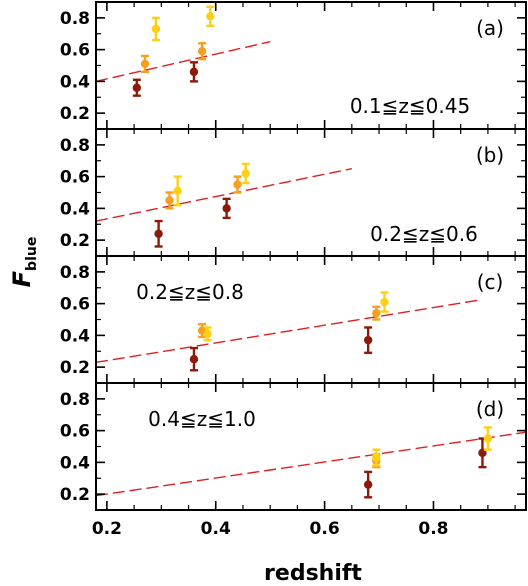  I want to click on redshift-range-label: 0.1≦z≦0.45, so click(410, 106).